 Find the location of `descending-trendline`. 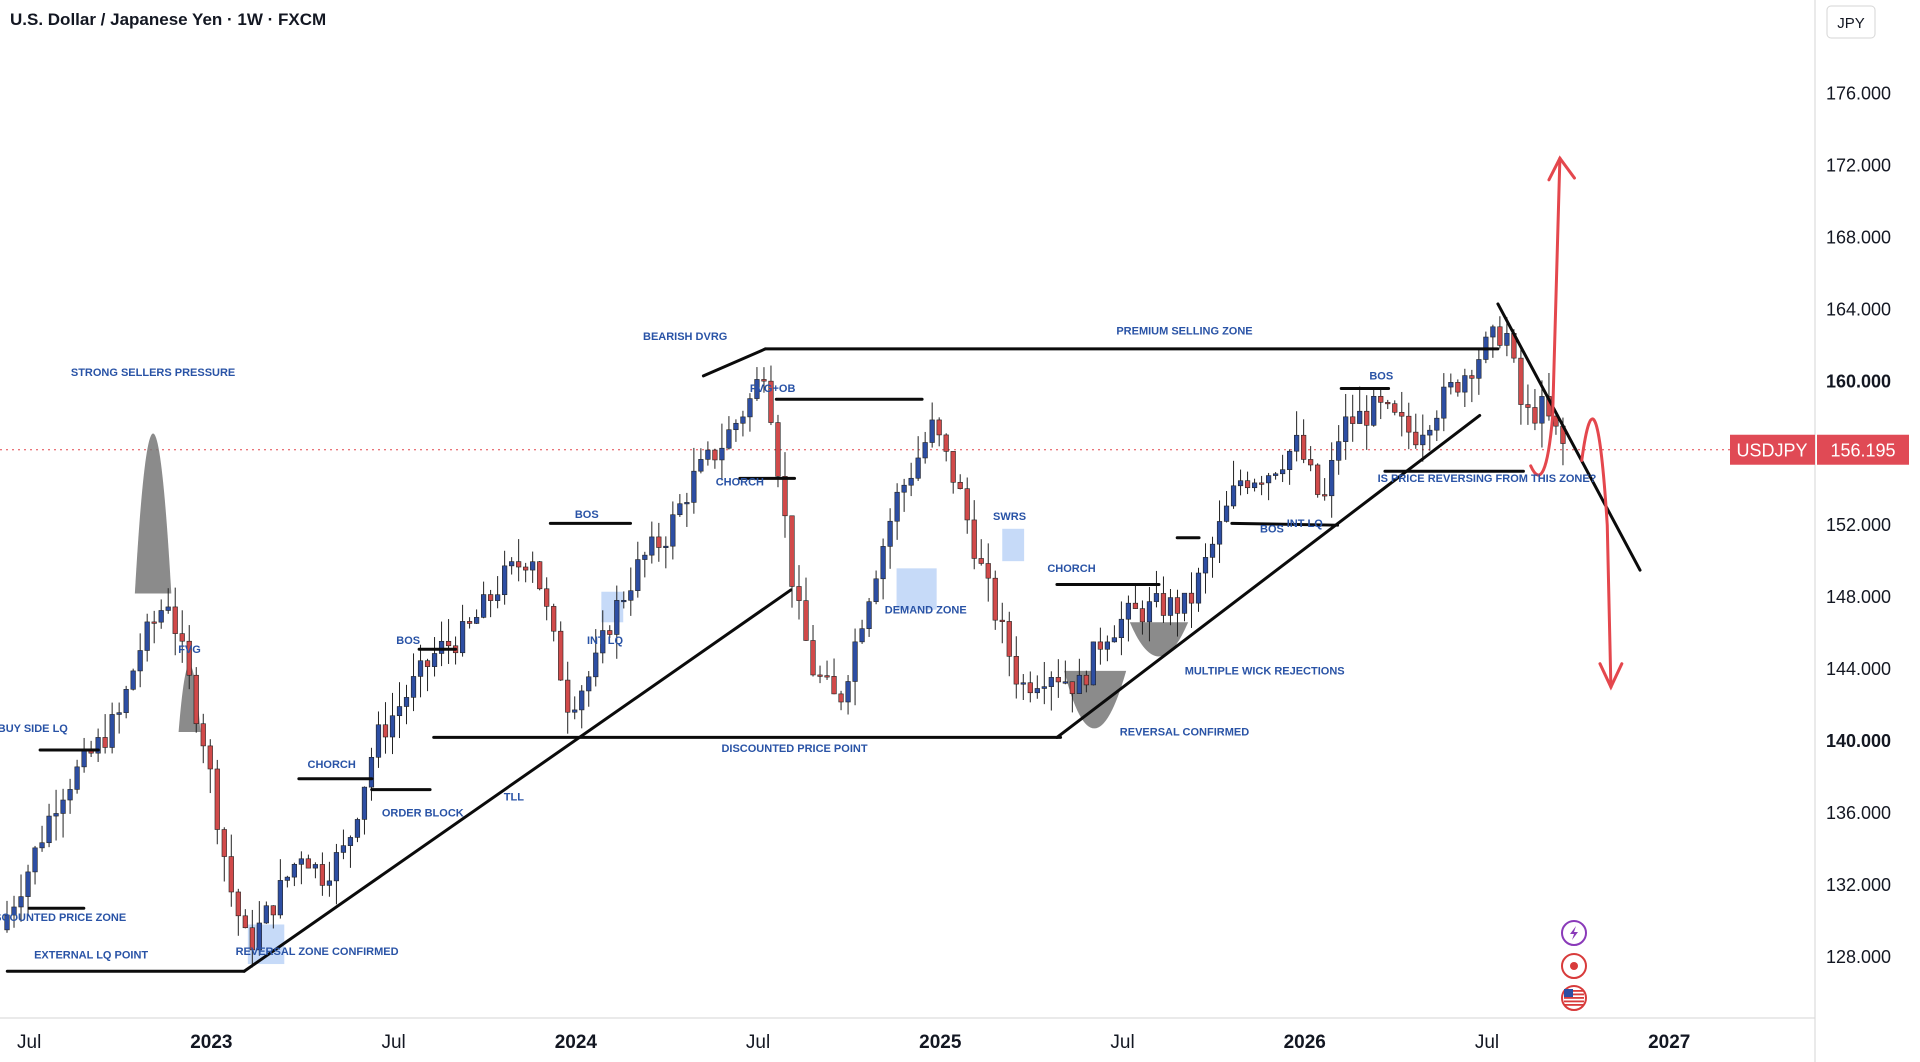

descending-trendline is located at coordinates (1569, 437).